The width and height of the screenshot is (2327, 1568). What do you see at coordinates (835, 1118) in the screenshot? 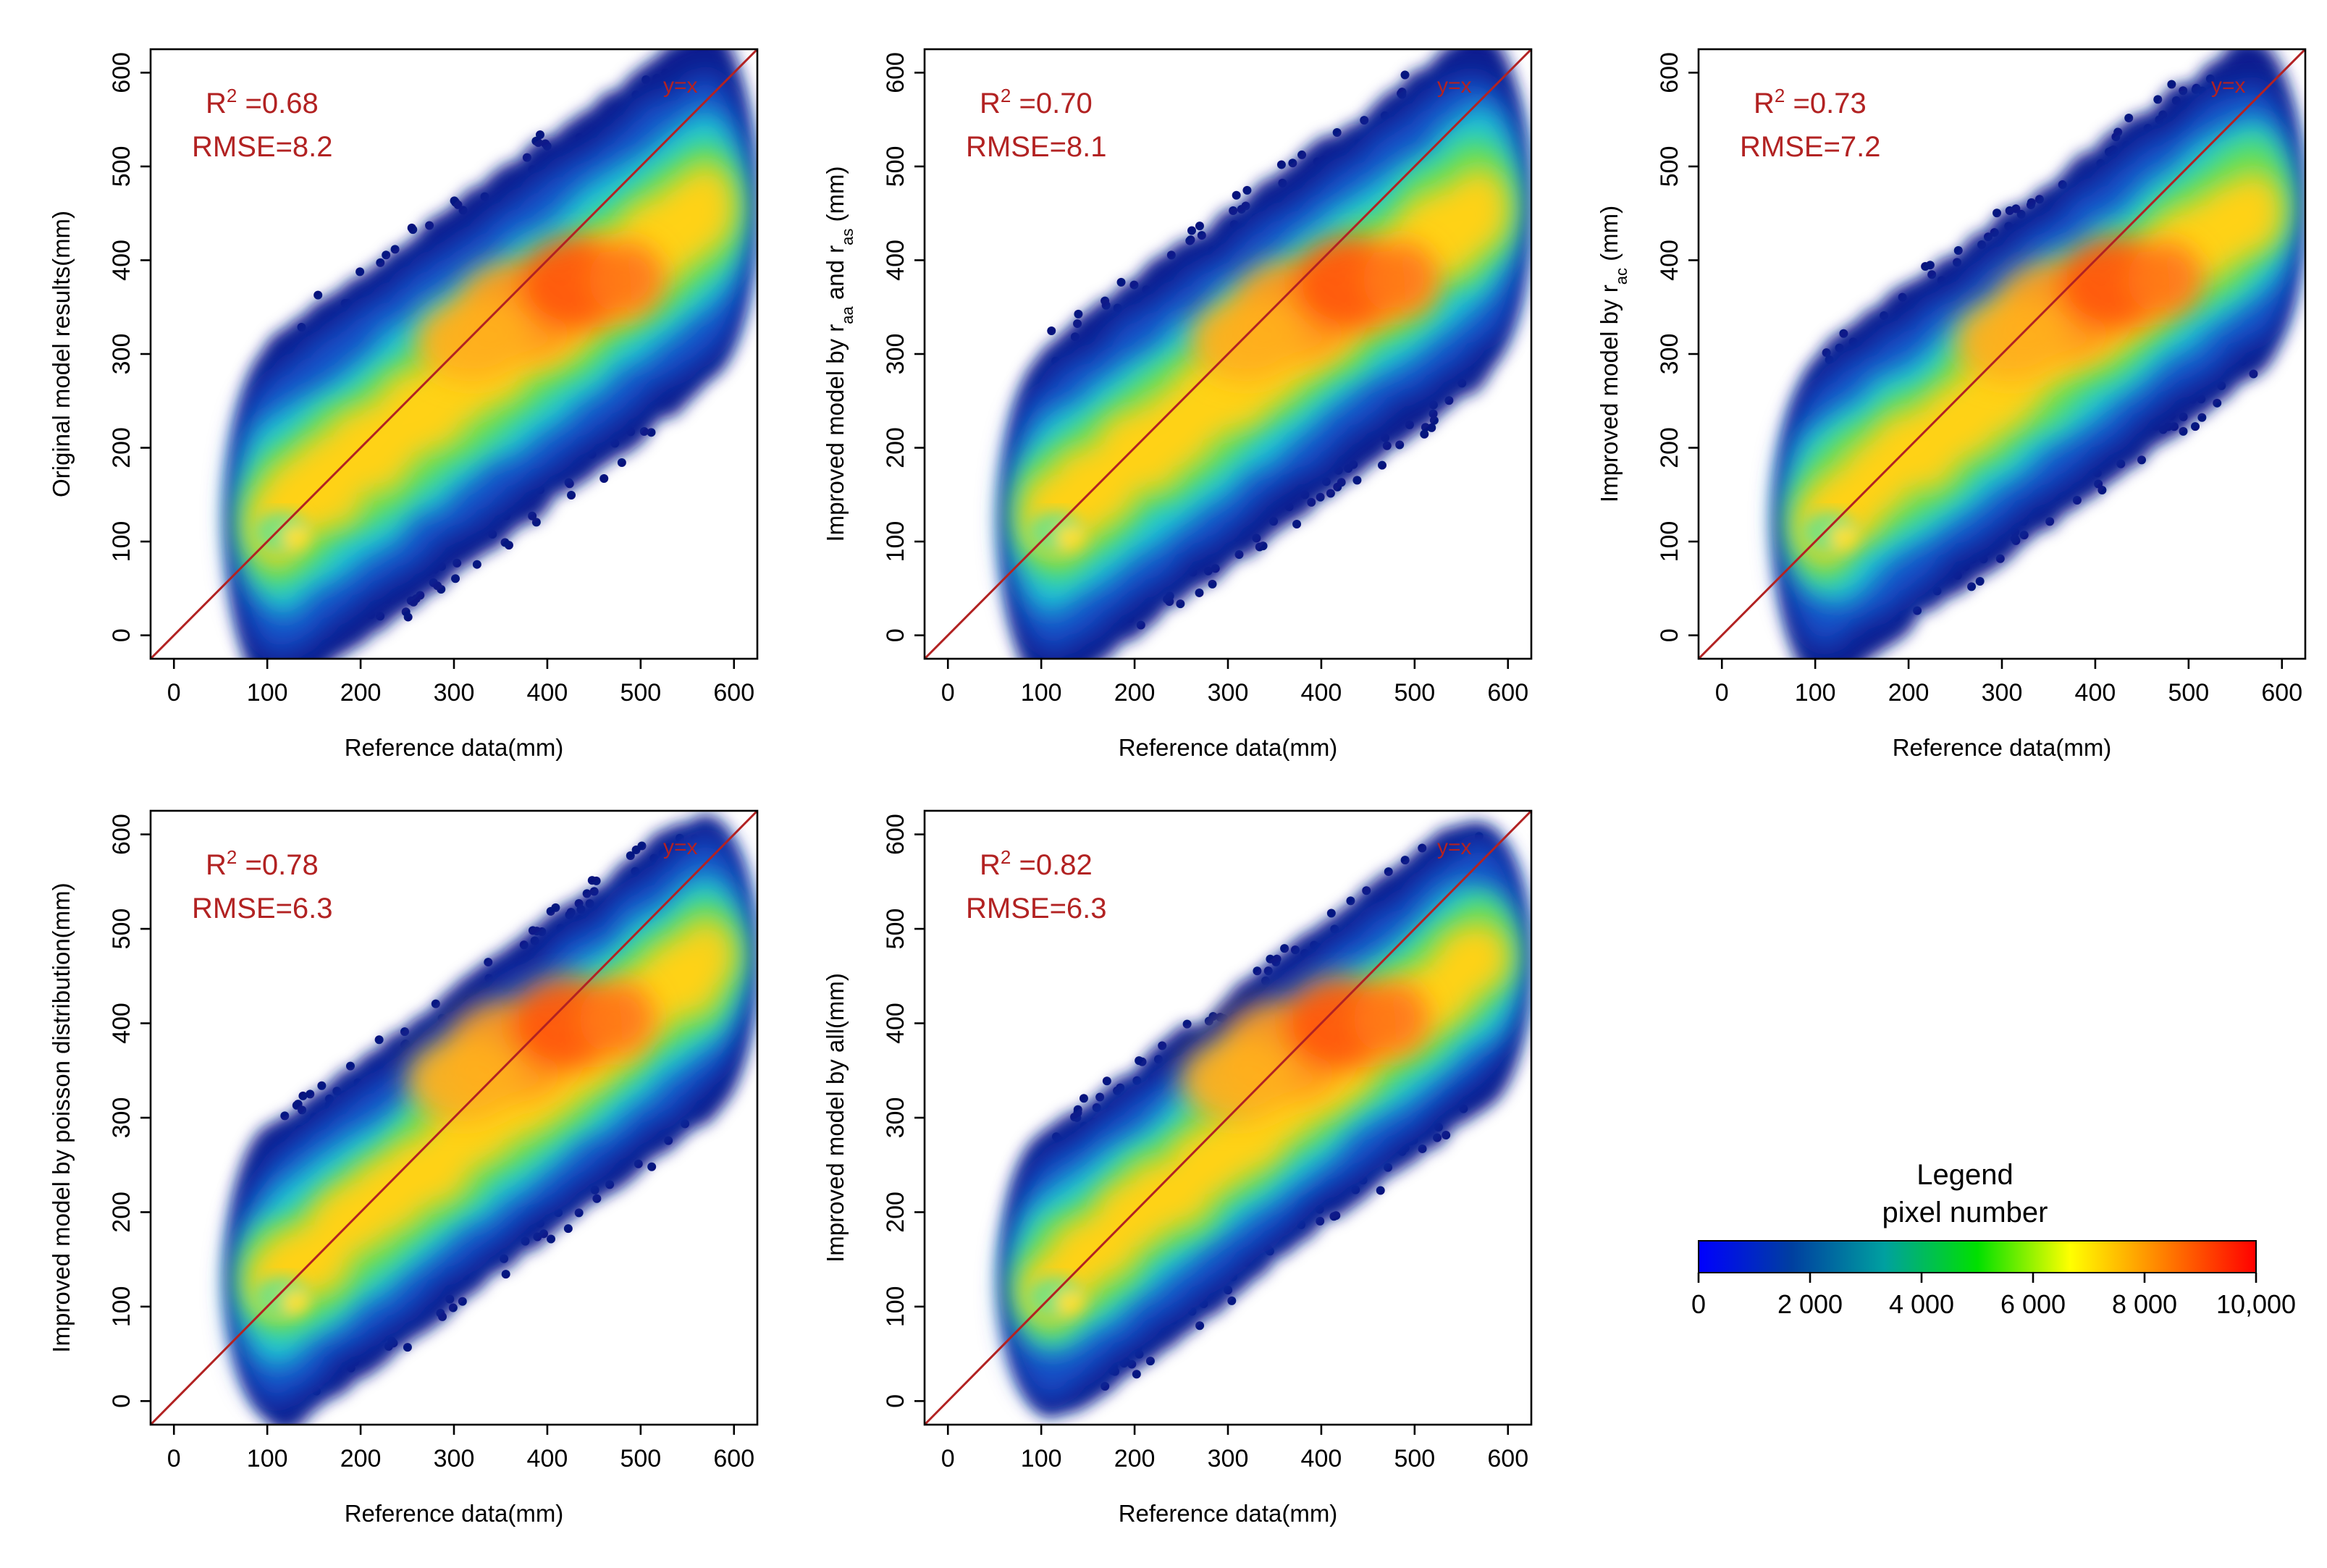
I see `y-axis-title: Improved model by all(mm)` at bounding box center [835, 1118].